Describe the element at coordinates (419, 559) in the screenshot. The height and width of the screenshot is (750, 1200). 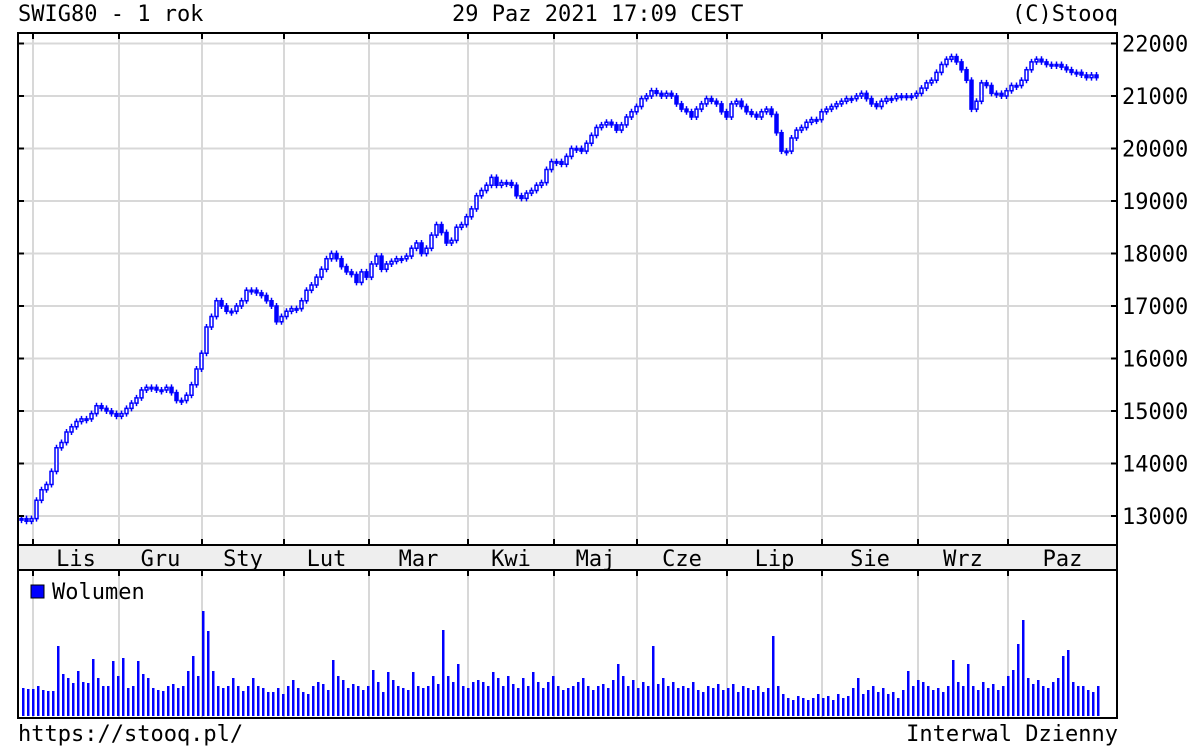
I see `month-label: Mar` at that location.